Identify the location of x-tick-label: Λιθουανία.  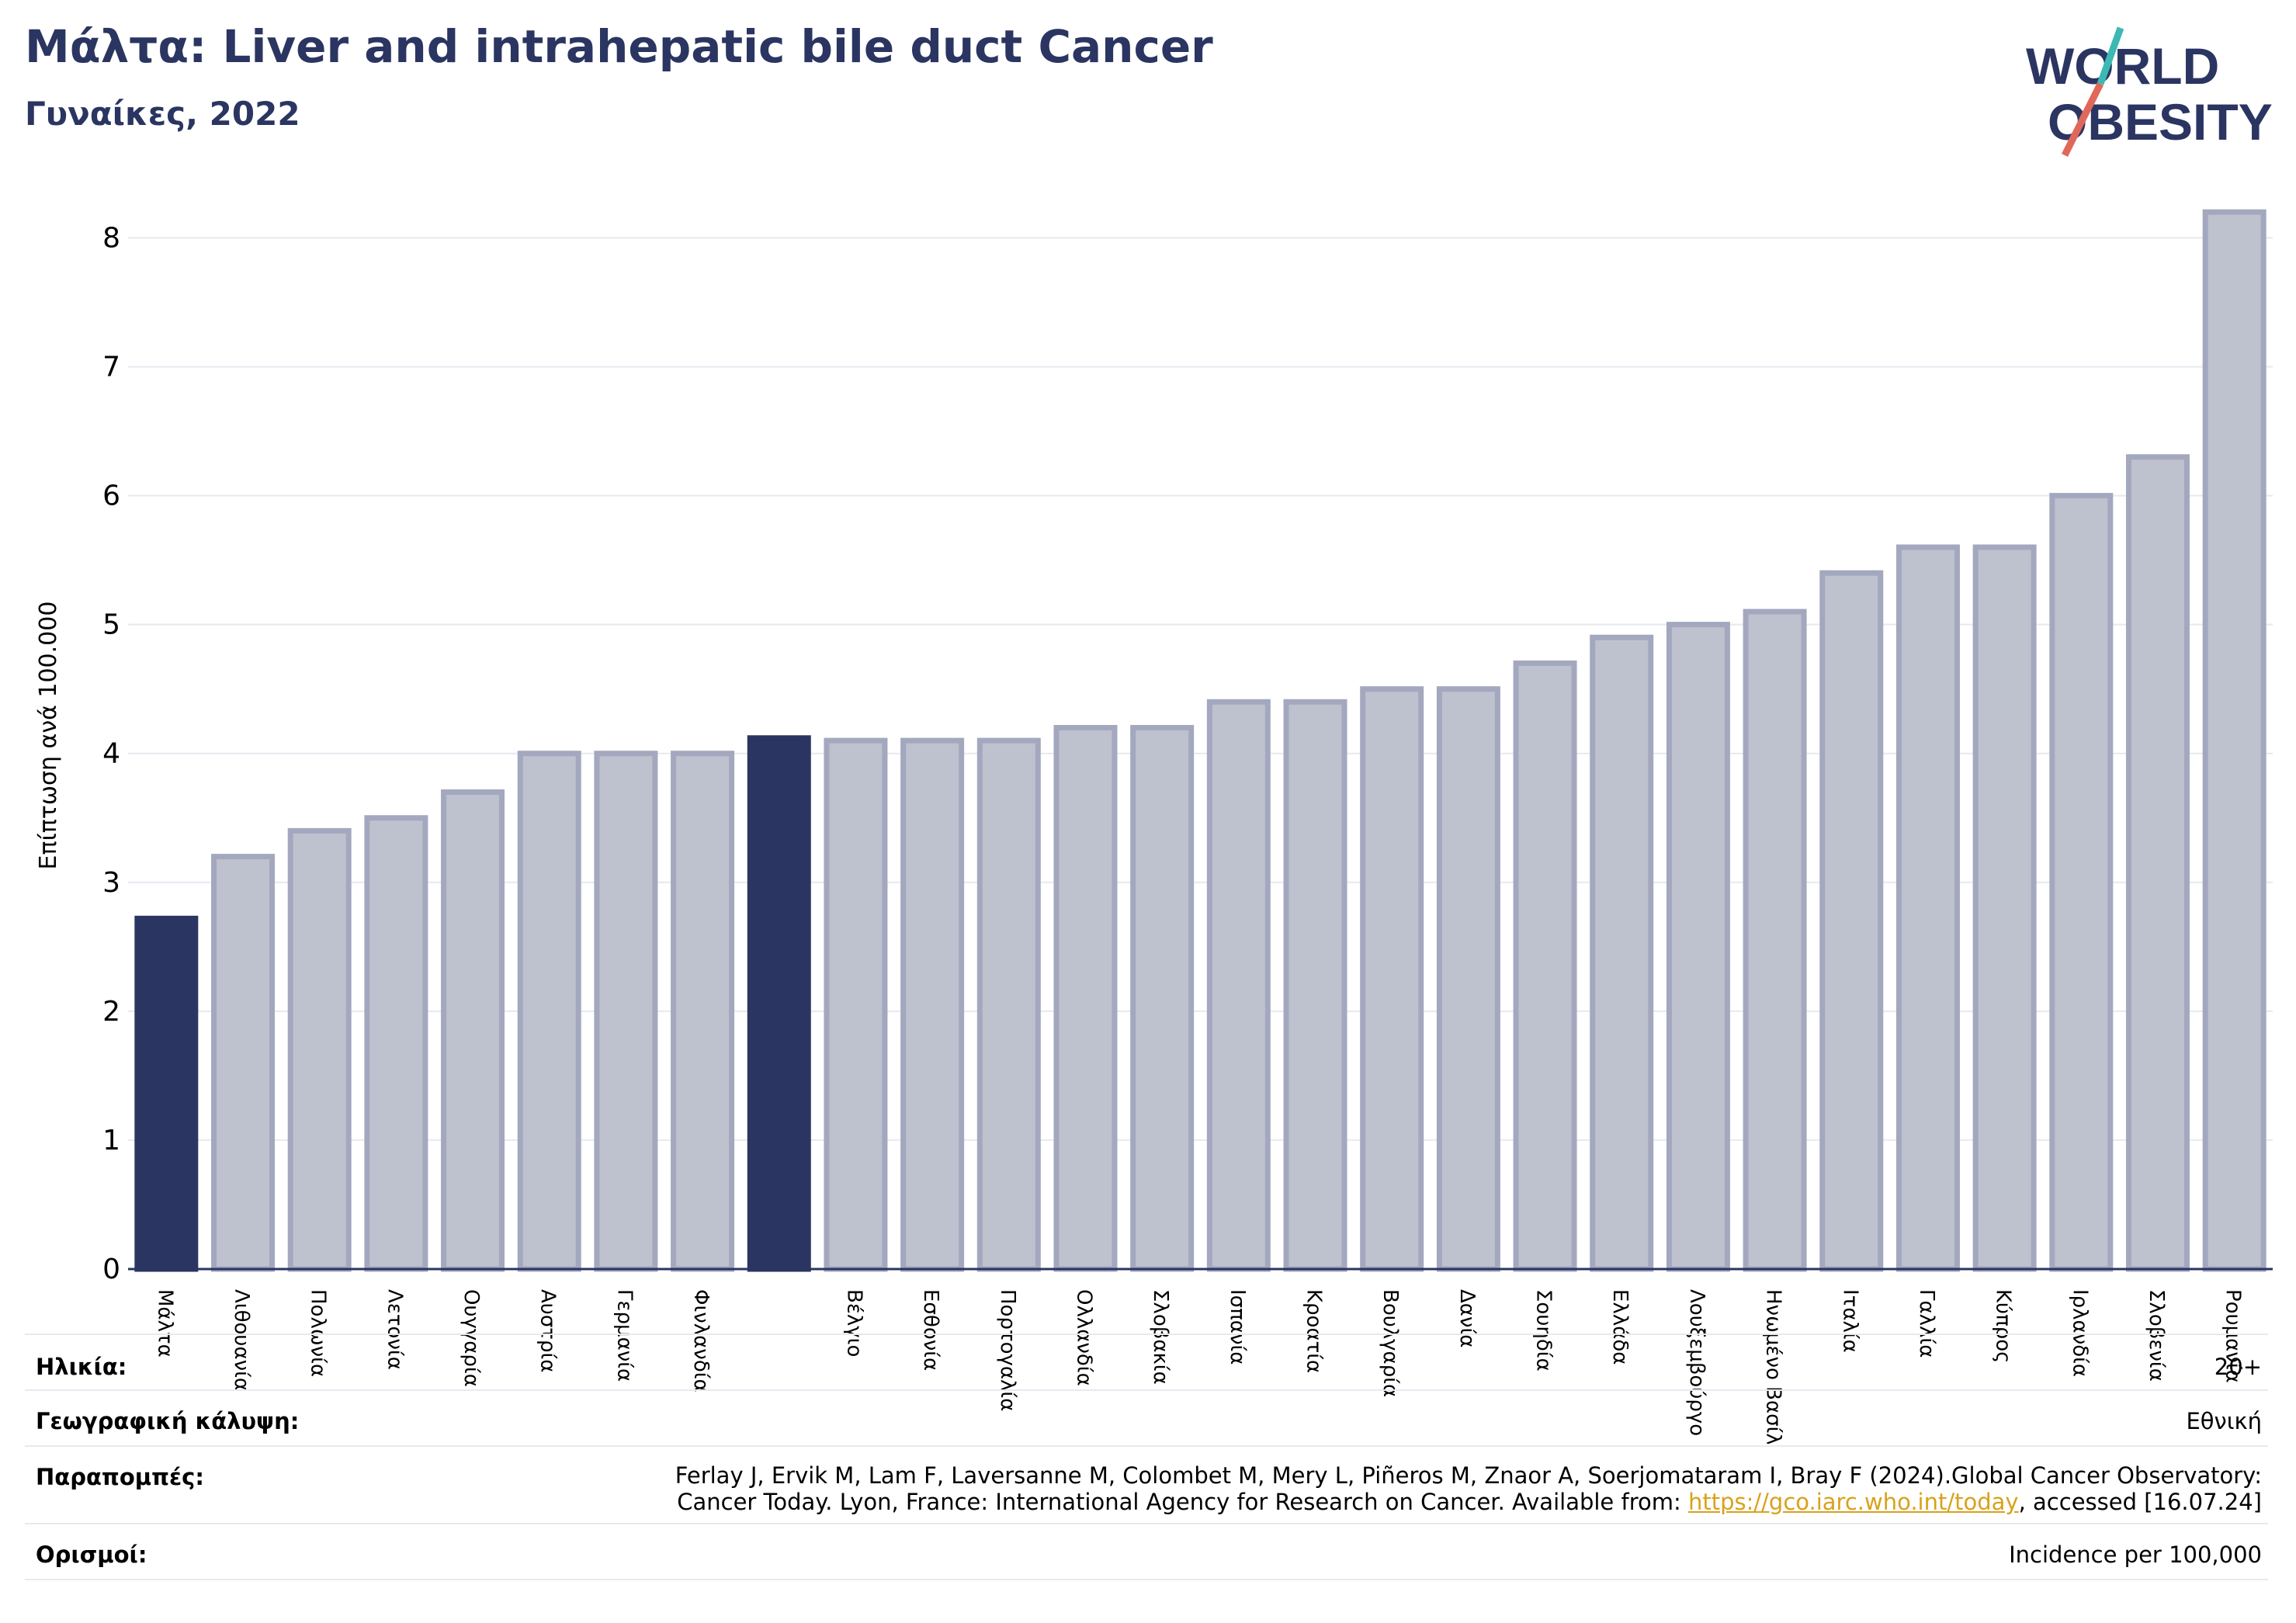
(241, 1340).